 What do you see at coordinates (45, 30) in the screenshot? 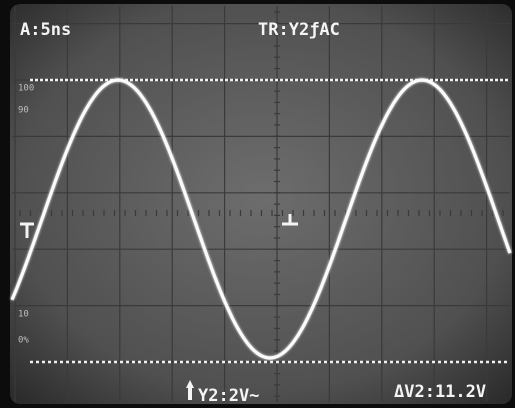
I see `timebase: A:5ns` at bounding box center [45, 30].